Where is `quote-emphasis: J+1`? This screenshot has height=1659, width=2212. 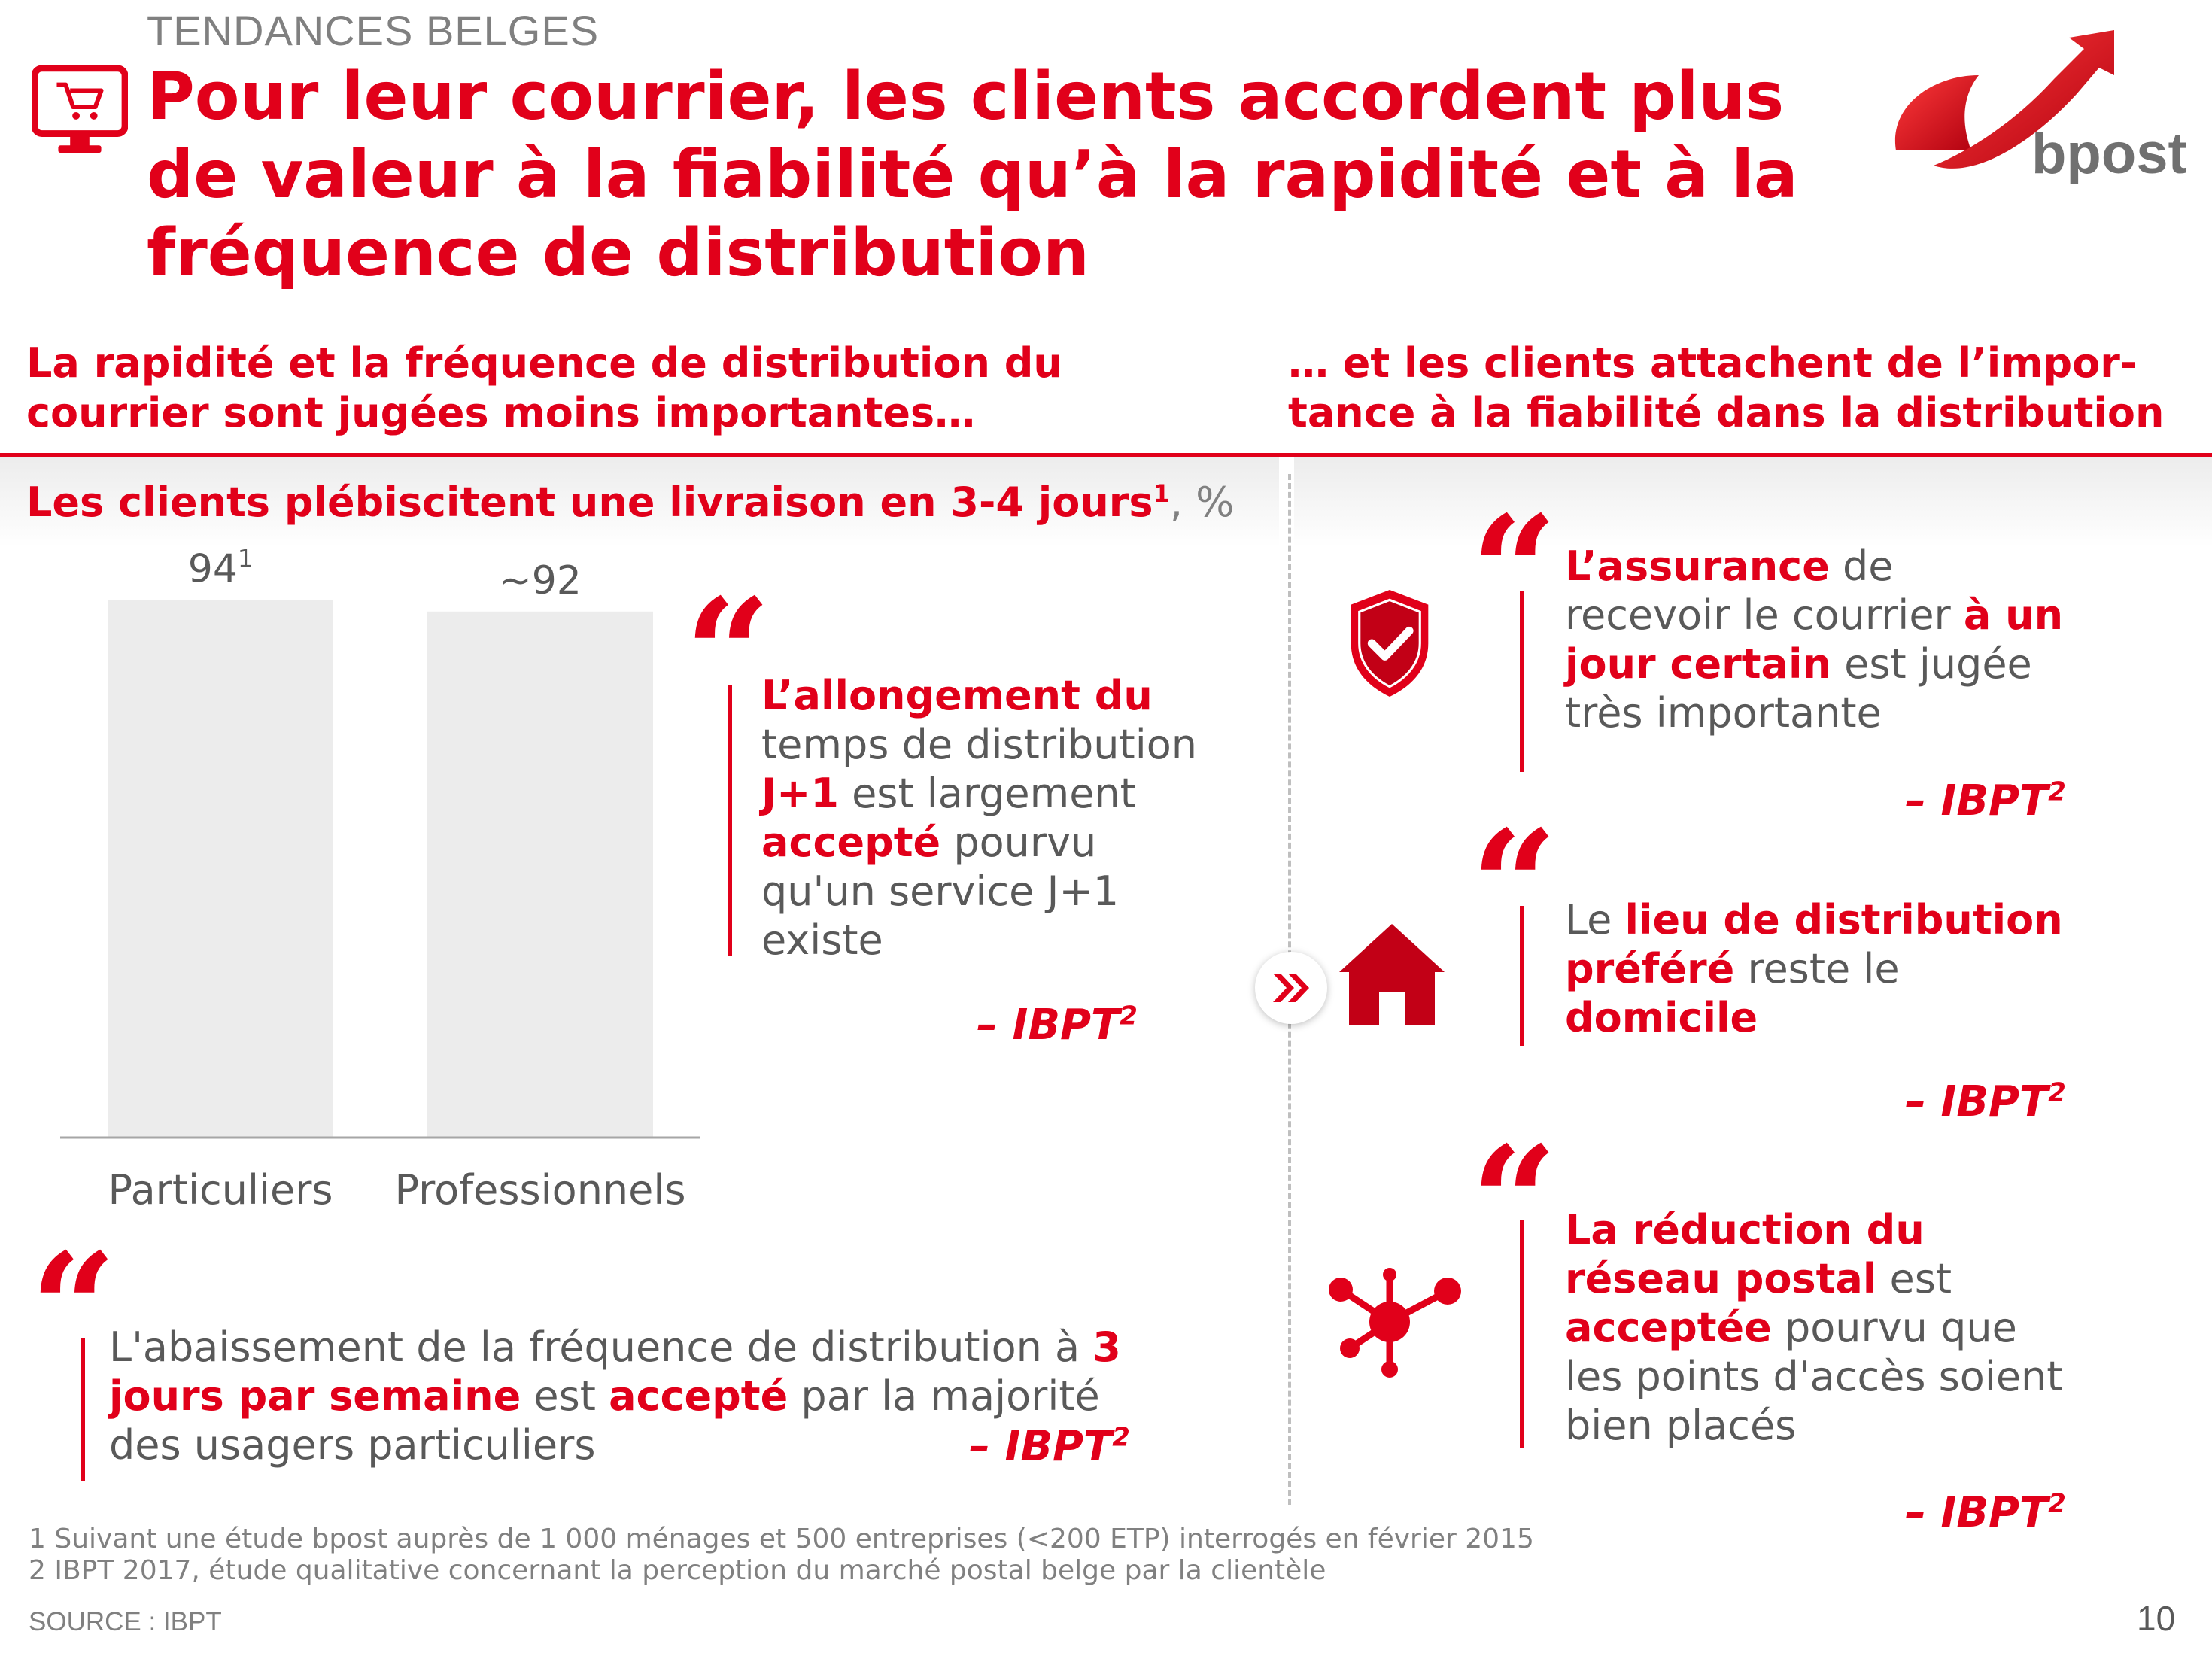 quote-emphasis: J+1 is located at coordinates (800, 793).